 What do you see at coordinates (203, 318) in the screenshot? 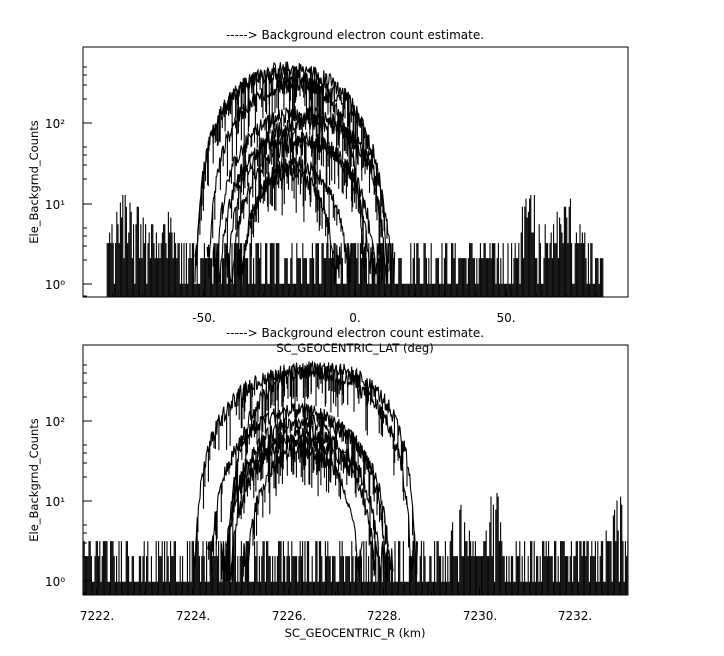
I see `panel-1-x-tick-label: -50.` at bounding box center [203, 318].